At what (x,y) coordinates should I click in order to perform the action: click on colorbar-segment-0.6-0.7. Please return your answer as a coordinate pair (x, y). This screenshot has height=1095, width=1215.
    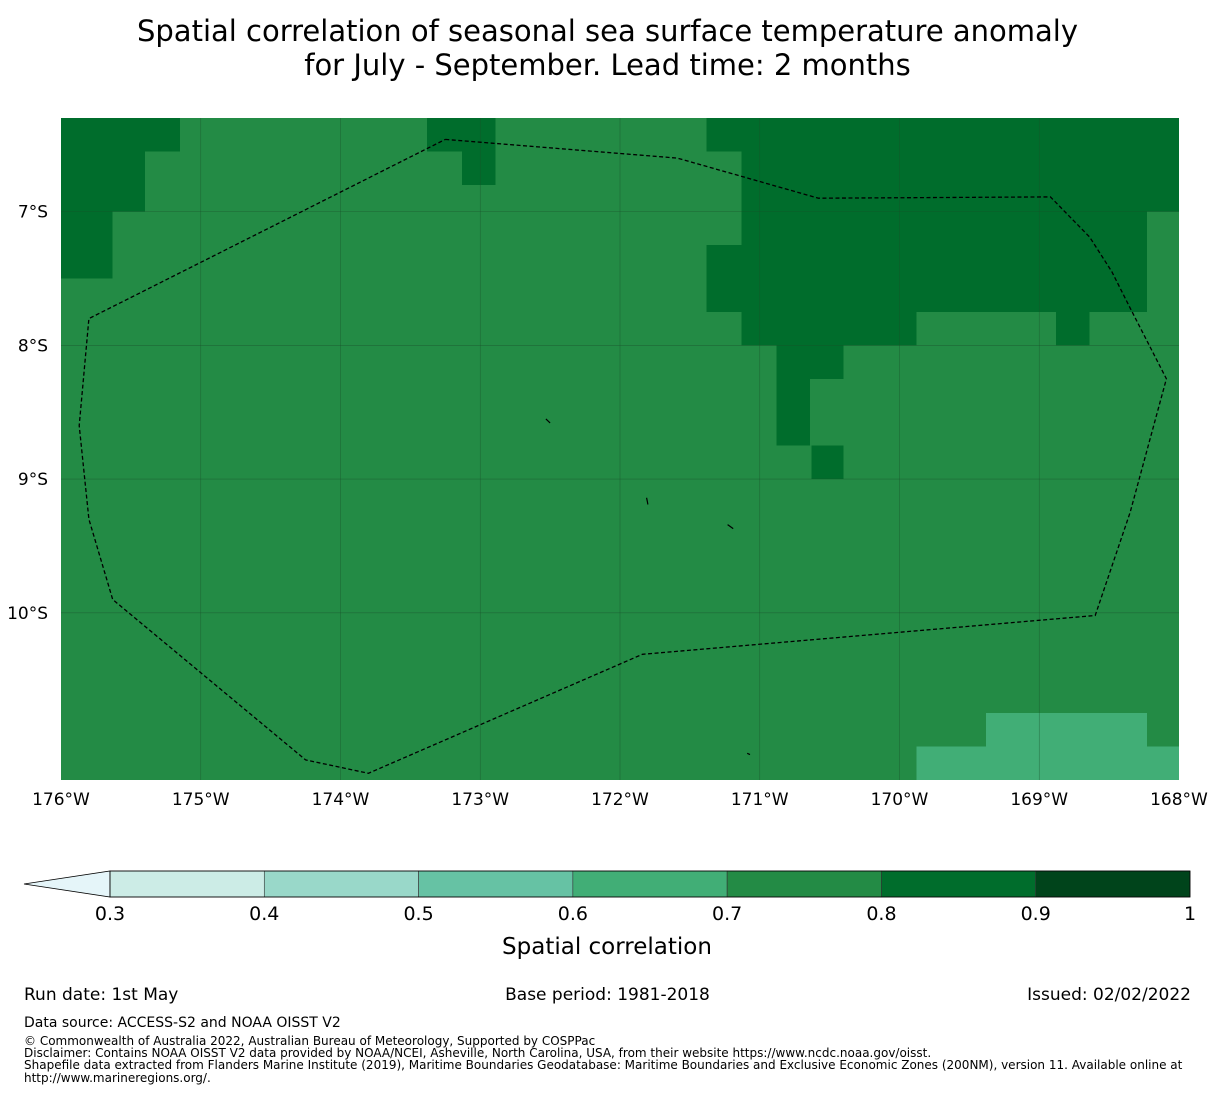
    Looking at the image, I should click on (650, 884).